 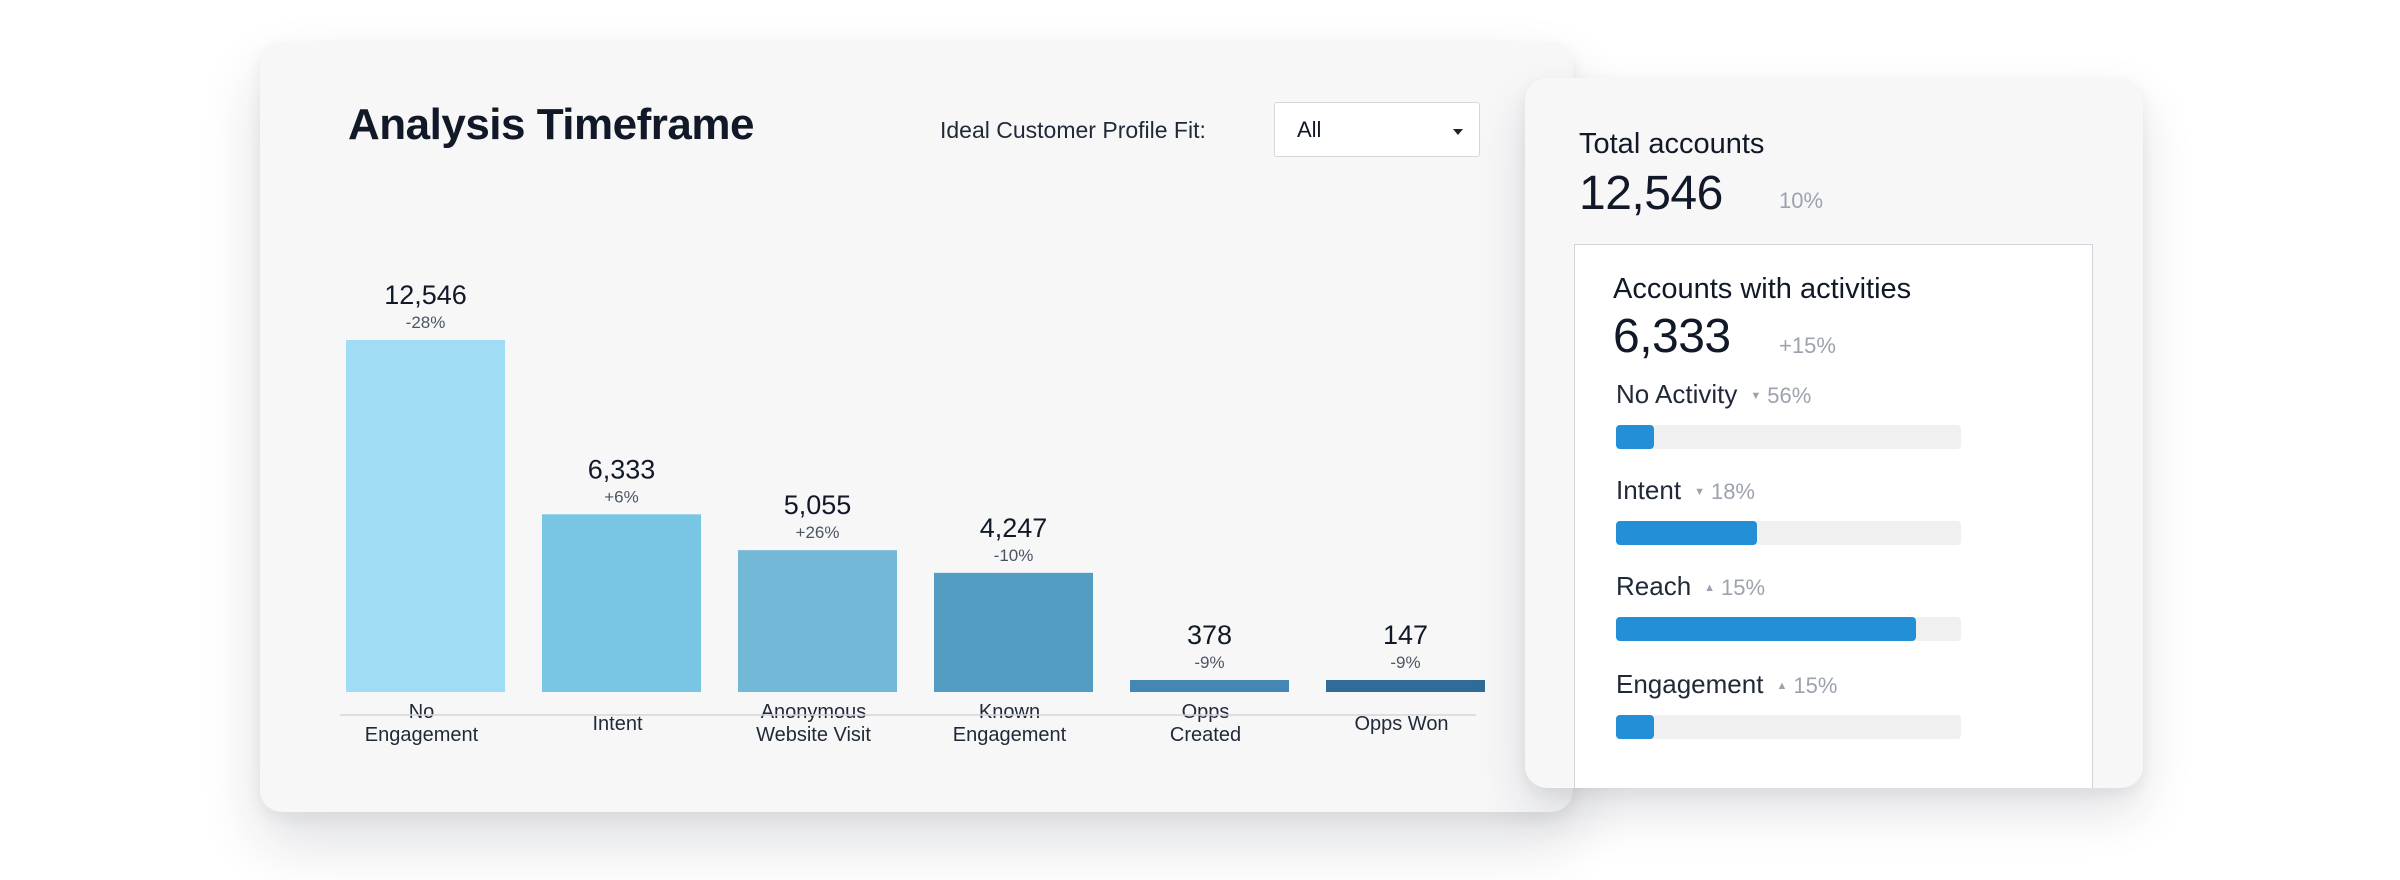 I want to click on metric-name: No Activity, so click(x=1677, y=394).